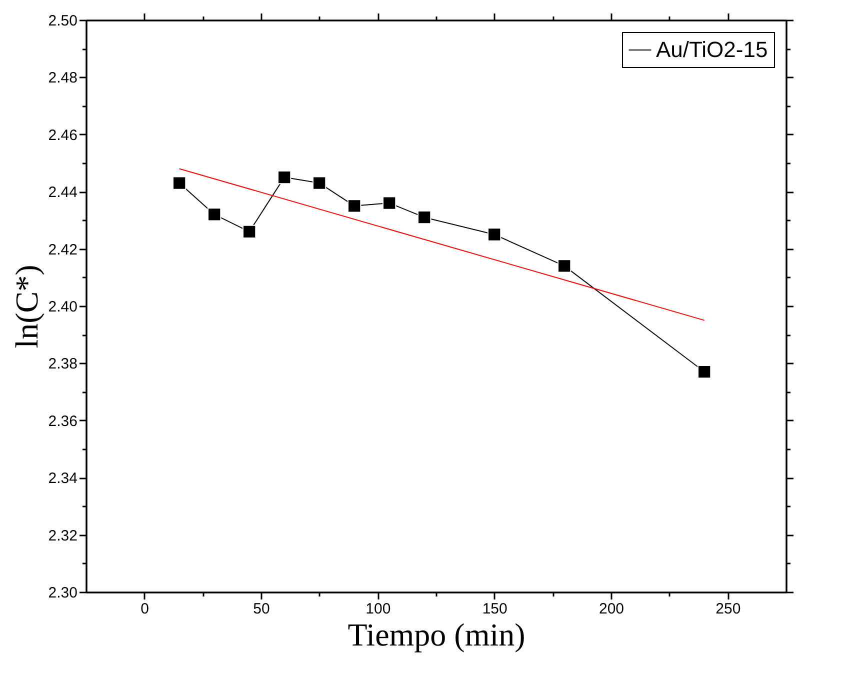 The image size is (846, 696). What do you see at coordinates (26, 306) in the screenshot?
I see `y-axis-title: ln(C*)` at bounding box center [26, 306].